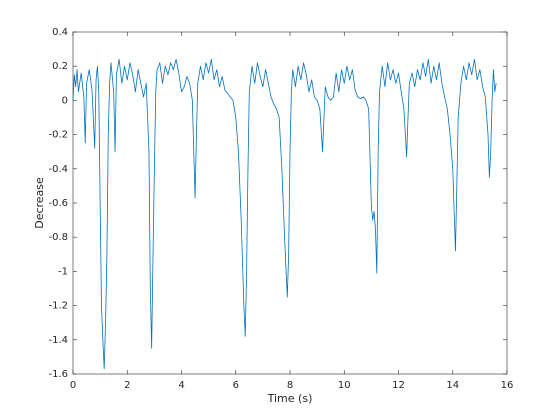  Describe the element at coordinates (398, 385) in the screenshot. I see `x-tick-label: 12` at that location.